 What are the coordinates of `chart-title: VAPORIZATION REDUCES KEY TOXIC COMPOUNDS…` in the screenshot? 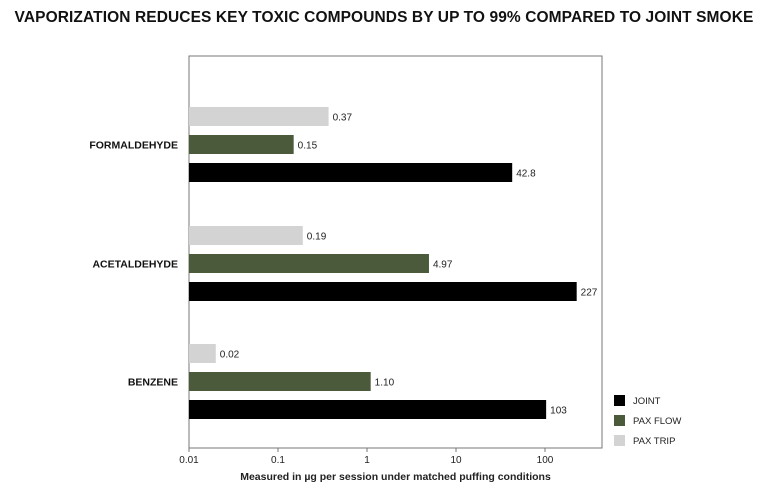 It's located at (384, 17).